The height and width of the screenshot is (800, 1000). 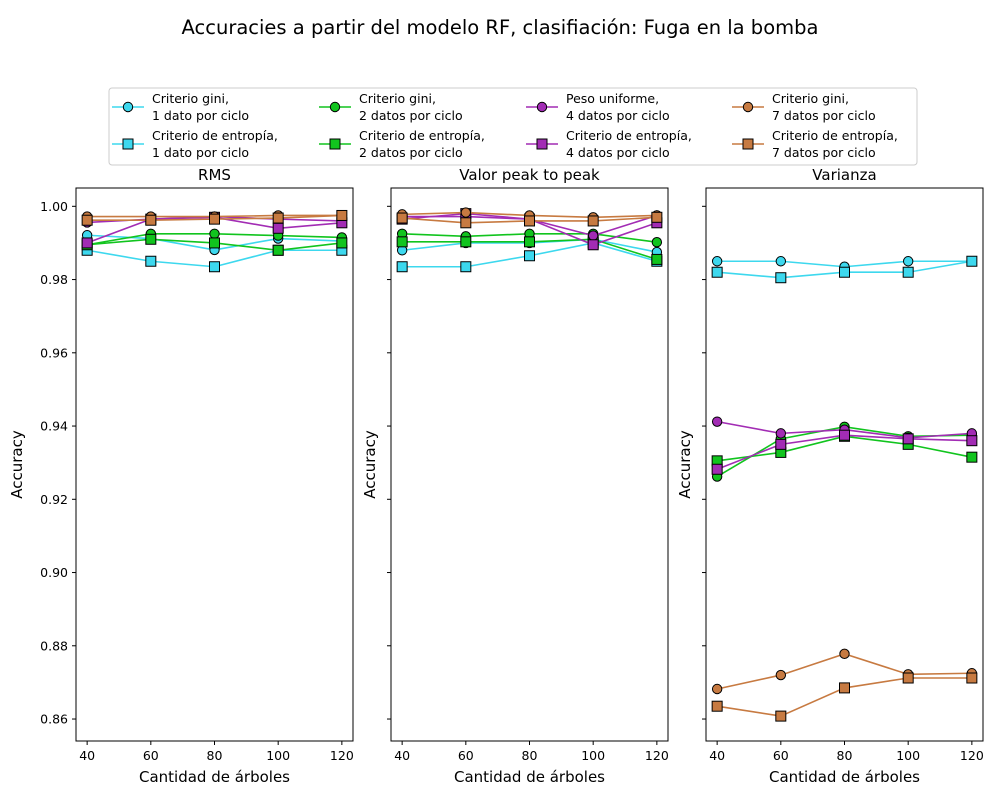 What do you see at coordinates (54, 426) in the screenshot?
I see `y-tick-label: 0.94` at bounding box center [54, 426].